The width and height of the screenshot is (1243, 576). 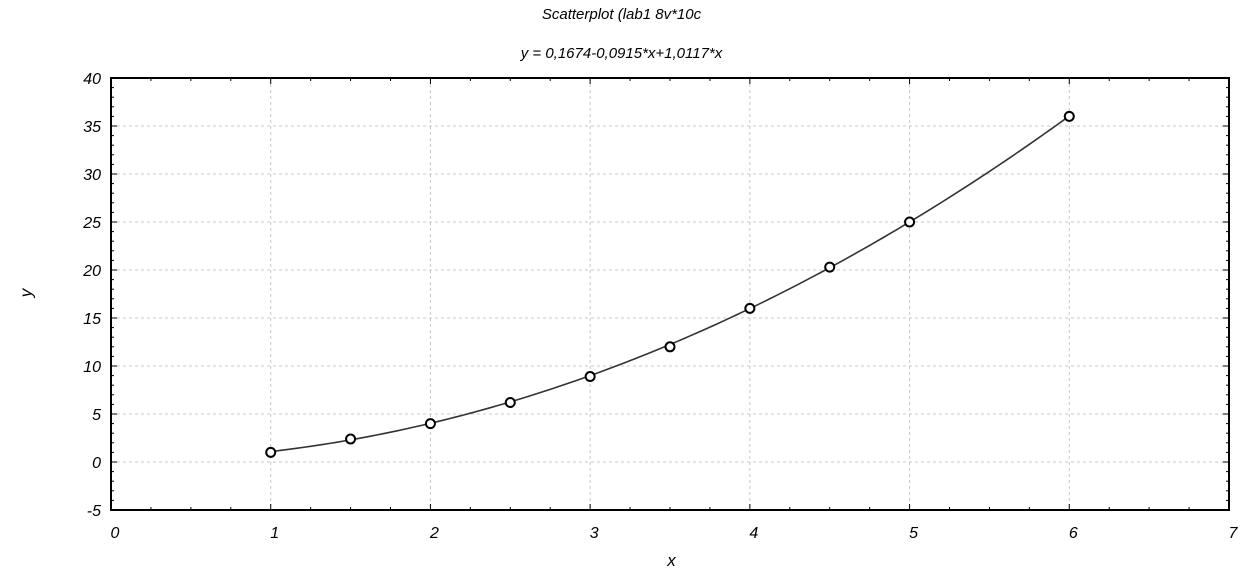 I want to click on y-tick-label: 30, so click(x=92, y=175).